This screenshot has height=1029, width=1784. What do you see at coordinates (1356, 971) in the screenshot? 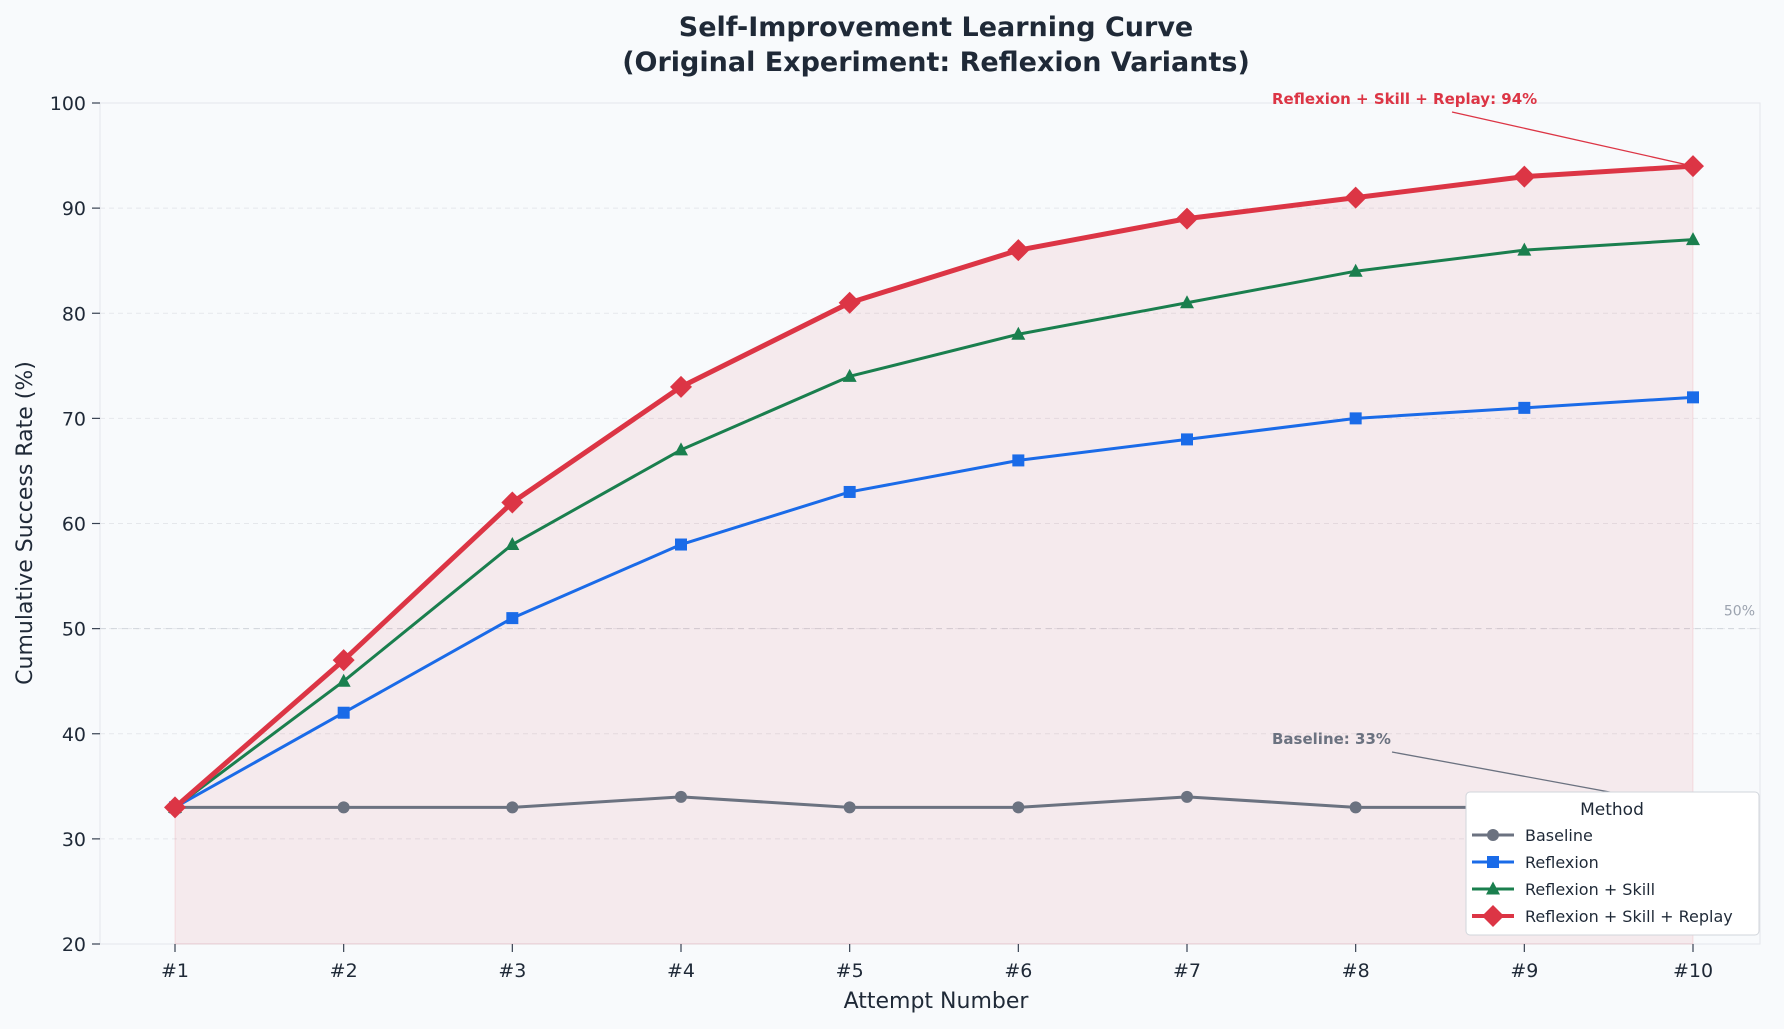
I see `x-tick-label: #8` at bounding box center [1356, 971].